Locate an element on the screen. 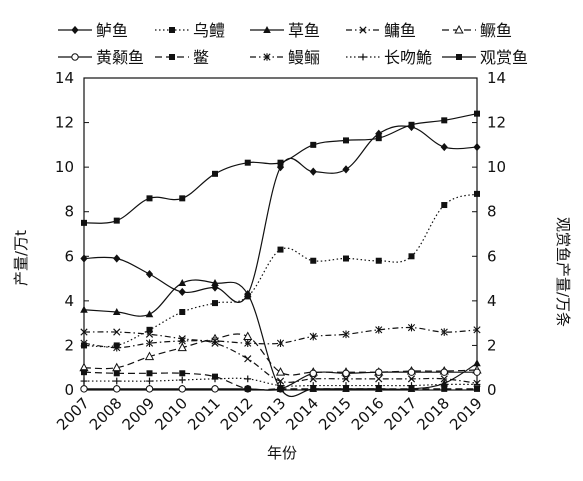 This screenshot has width=583, height=481. legend-label: 观赏鱼 is located at coordinates (504, 57).